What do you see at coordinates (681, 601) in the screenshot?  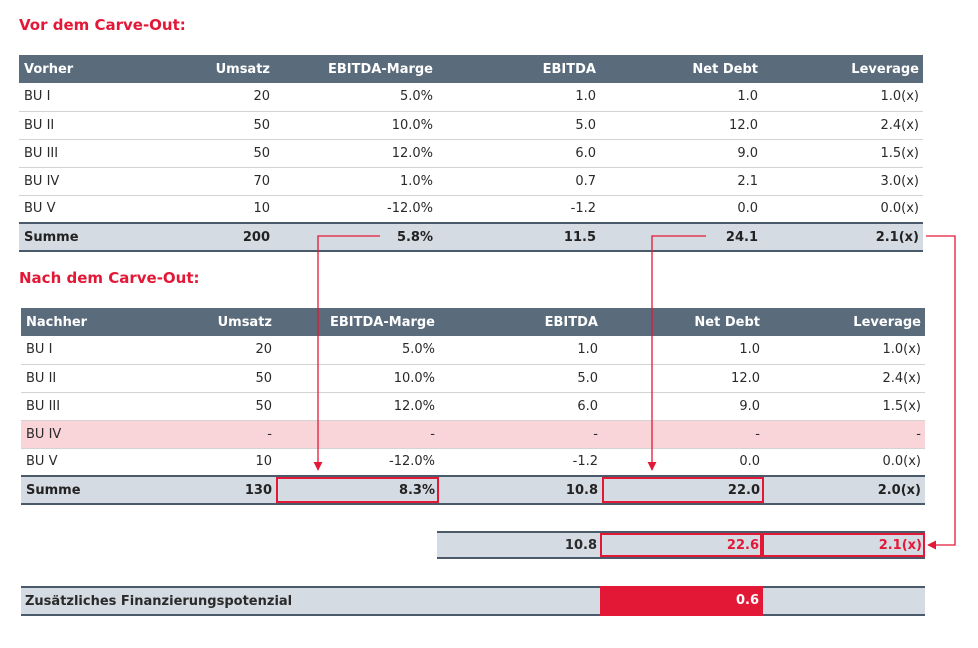 I see `financing-potential-value: 0.6` at bounding box center [681, 601].